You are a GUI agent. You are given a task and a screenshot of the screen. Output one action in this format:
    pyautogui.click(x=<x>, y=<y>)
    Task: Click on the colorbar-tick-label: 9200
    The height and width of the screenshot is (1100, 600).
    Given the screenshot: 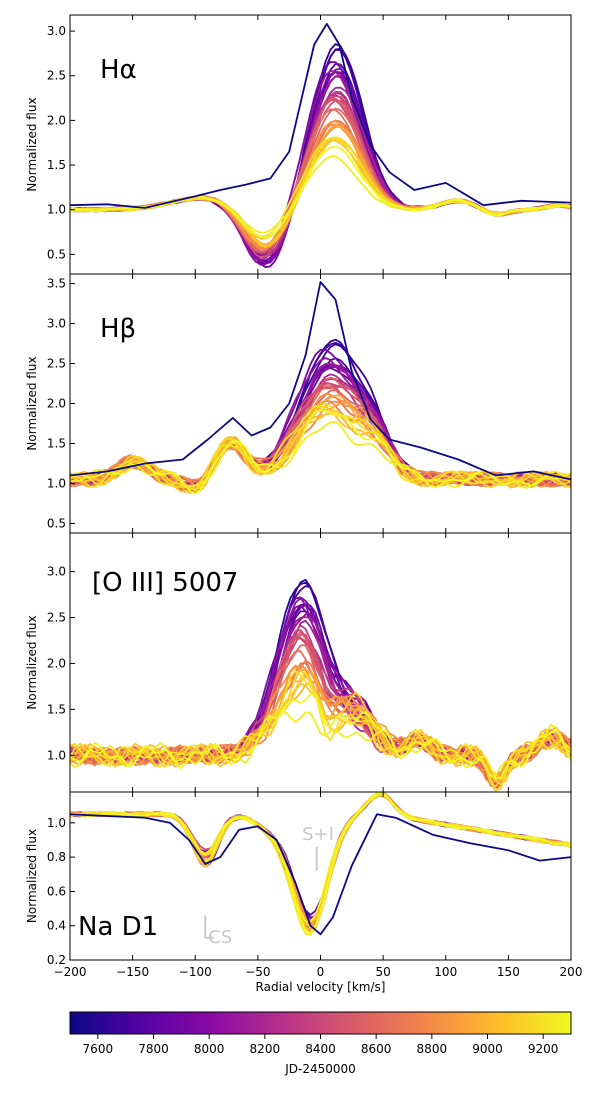 What is the action you would take?
    pyautogui.click(x=543, y=1049)
    